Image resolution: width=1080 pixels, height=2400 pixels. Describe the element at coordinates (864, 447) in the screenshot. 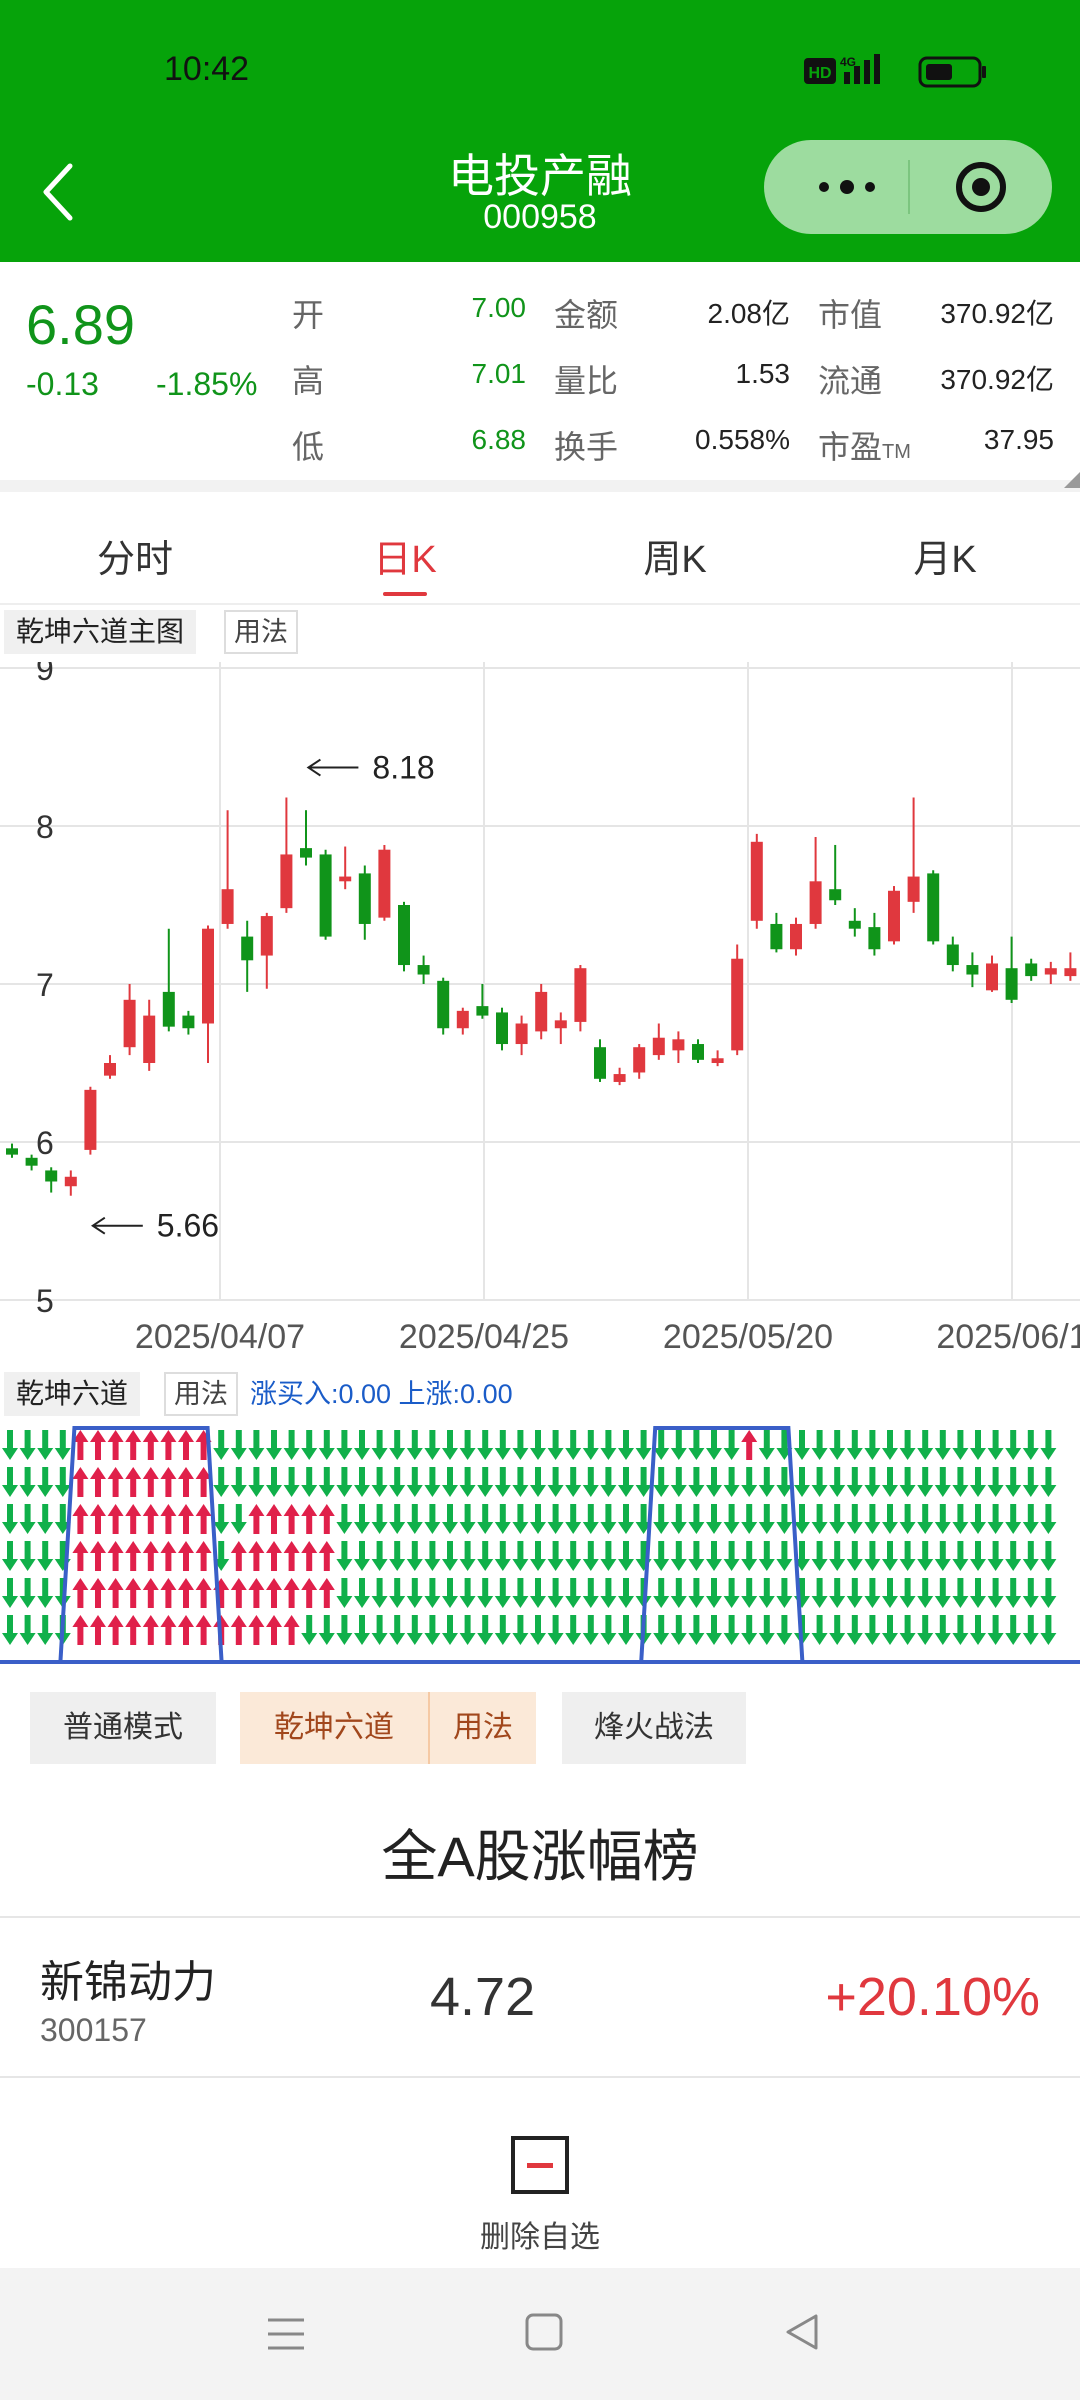

I see `pe-label: 市盈TM` at that location.